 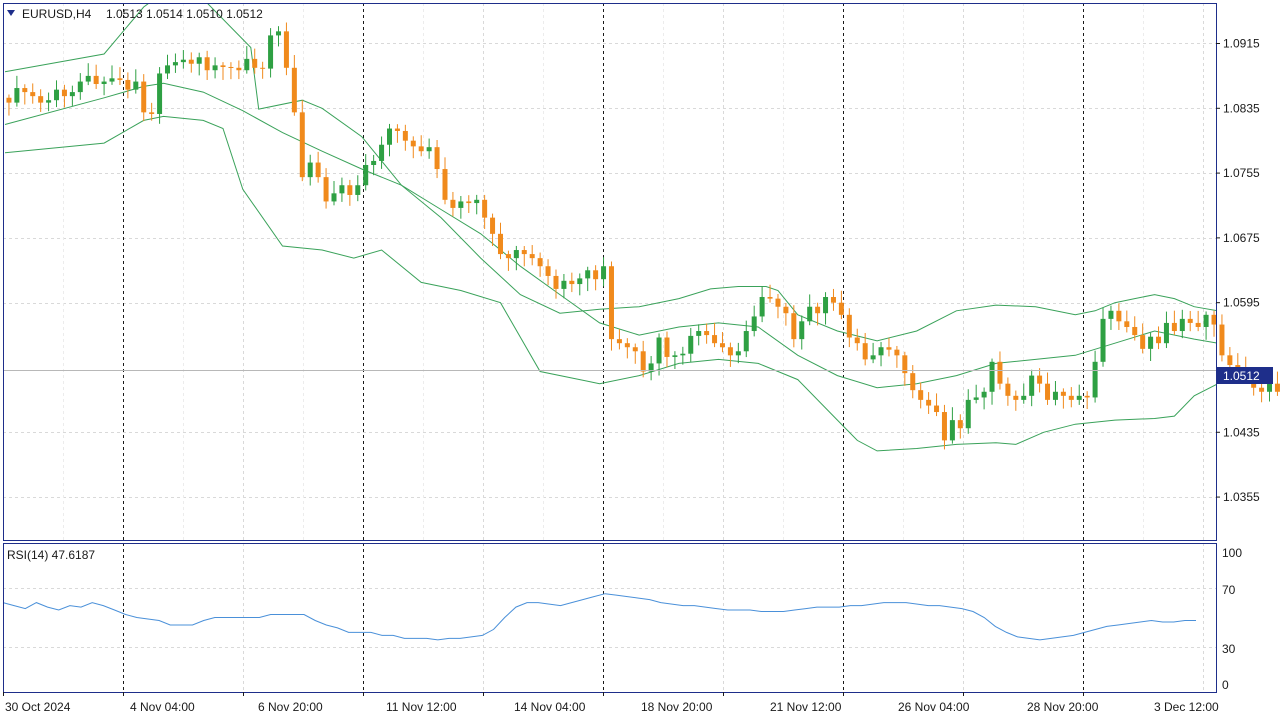 What do you see at coordinates (1241, 173) in the screenshot?
I see `price-tick-label: 1.0755` at bounding box center [1241, 173].